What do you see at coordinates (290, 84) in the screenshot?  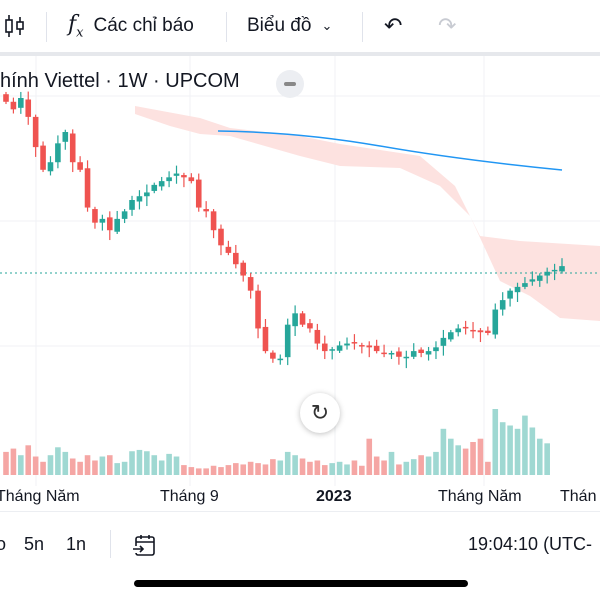 I see `collapse-legend-button` at bounding box center [290, 84].